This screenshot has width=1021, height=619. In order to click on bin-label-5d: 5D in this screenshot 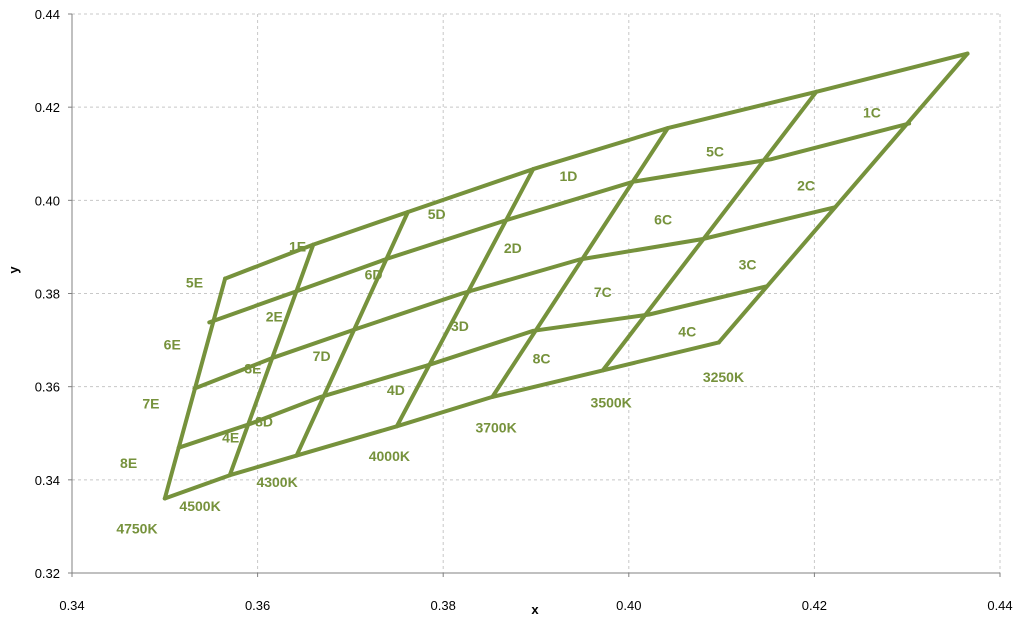, I will do `click(437, 214)`.